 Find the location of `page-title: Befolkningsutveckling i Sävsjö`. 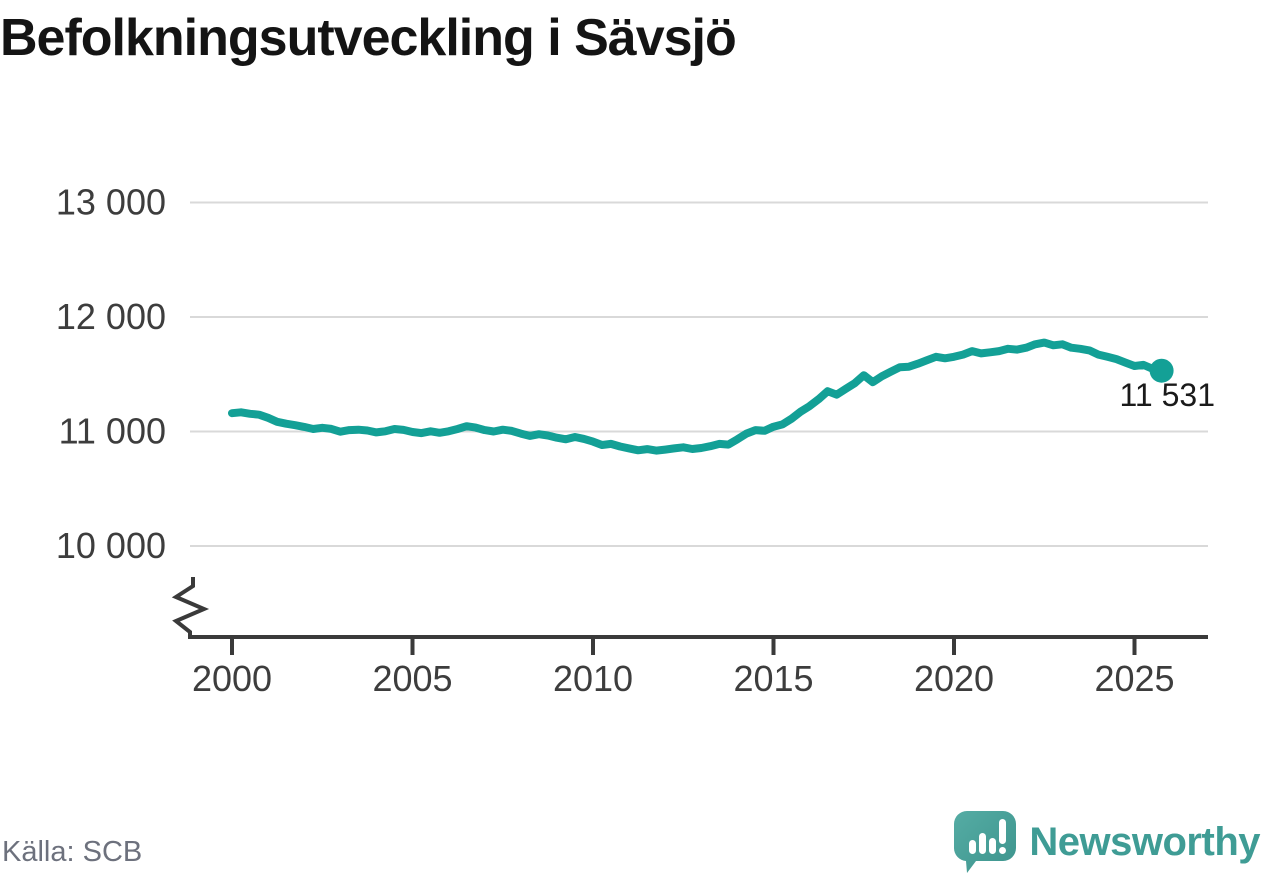

page-title: Befolkningsutveckling i Sävsjö is located at coordinates (368, 38).